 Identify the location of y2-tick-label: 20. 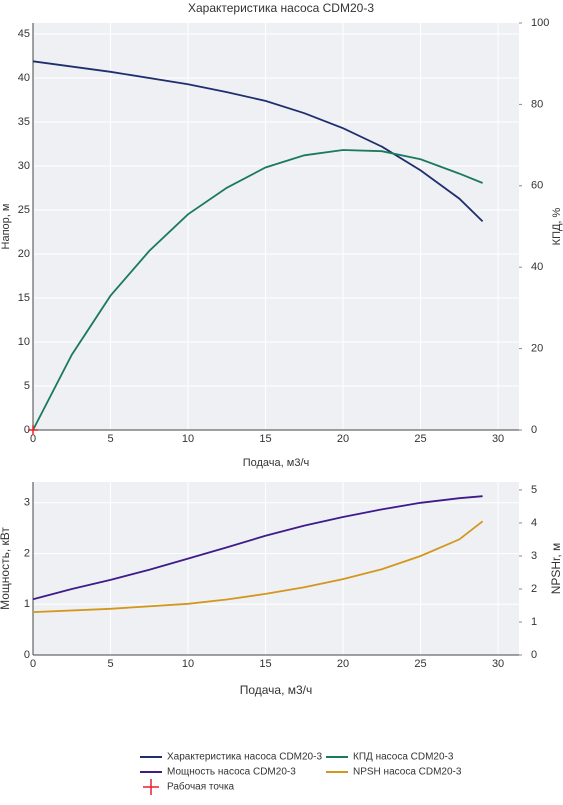
(537, 349).